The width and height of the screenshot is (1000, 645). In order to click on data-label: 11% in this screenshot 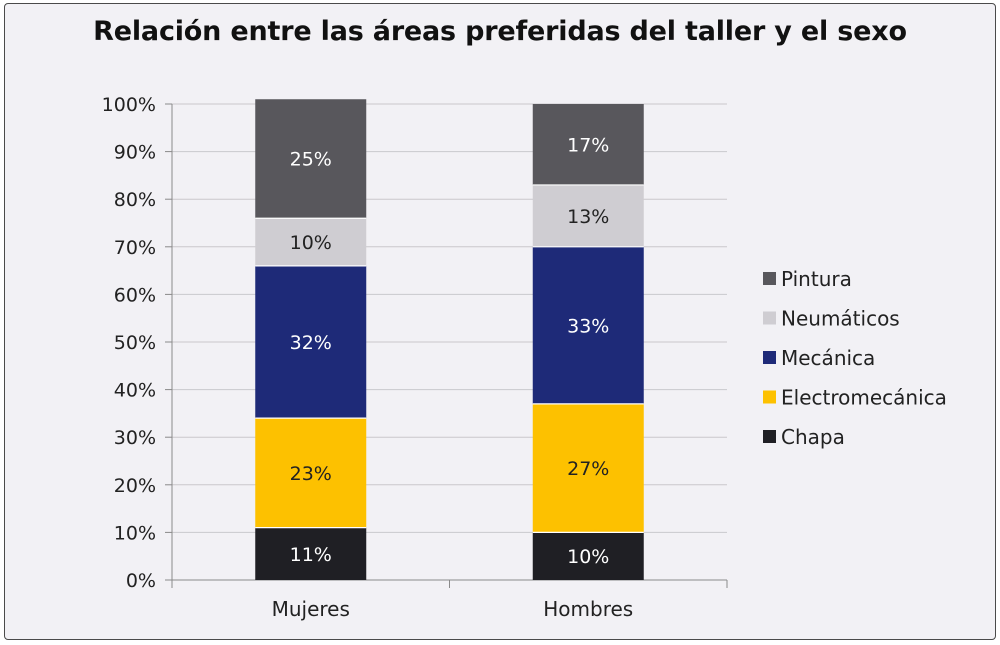, I will do `click(311, 555)`.